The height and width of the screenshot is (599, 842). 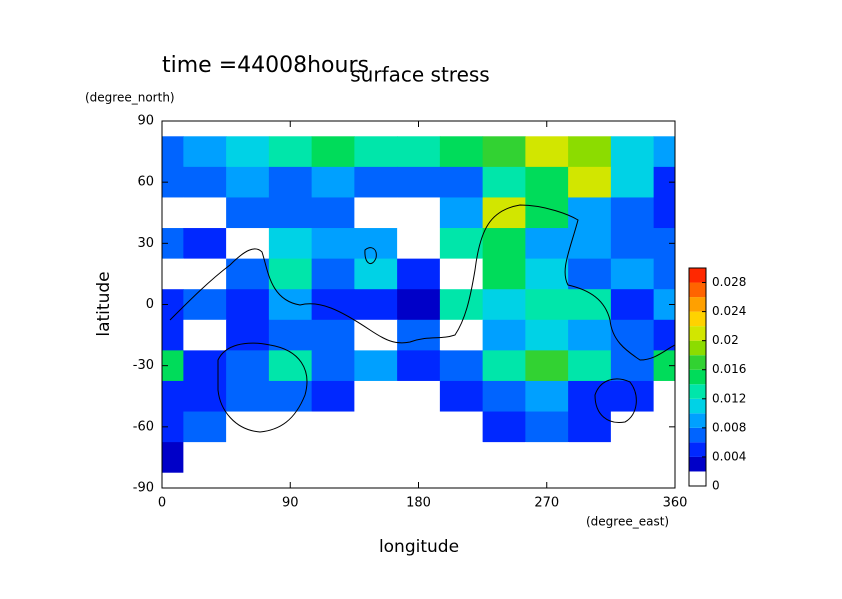 I want to click on colorbar-tick-label: 0, so click(x=716, y=486).